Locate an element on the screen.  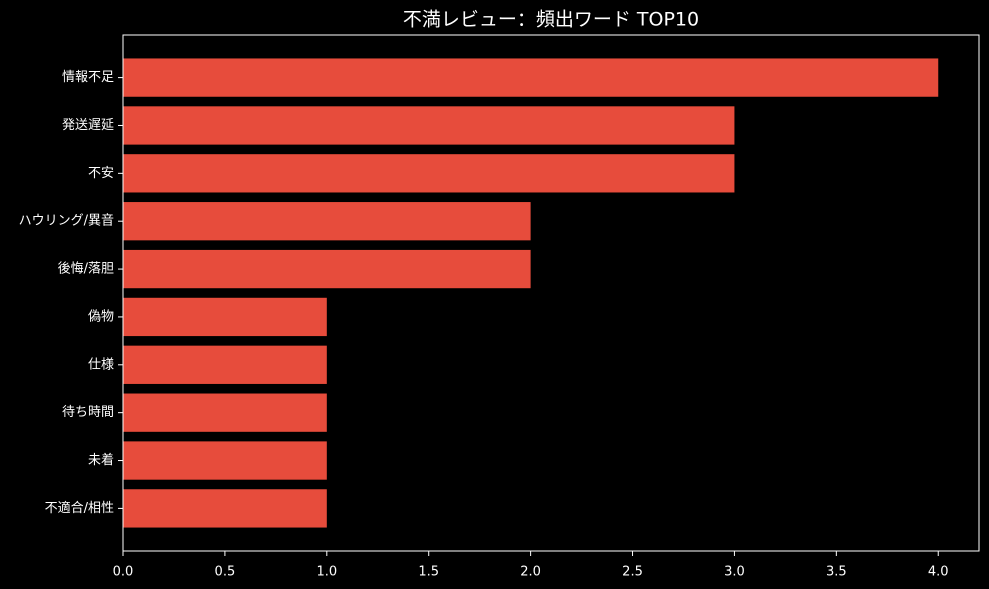
y-tick-label: 未着 is located at coordinates (101, 460).